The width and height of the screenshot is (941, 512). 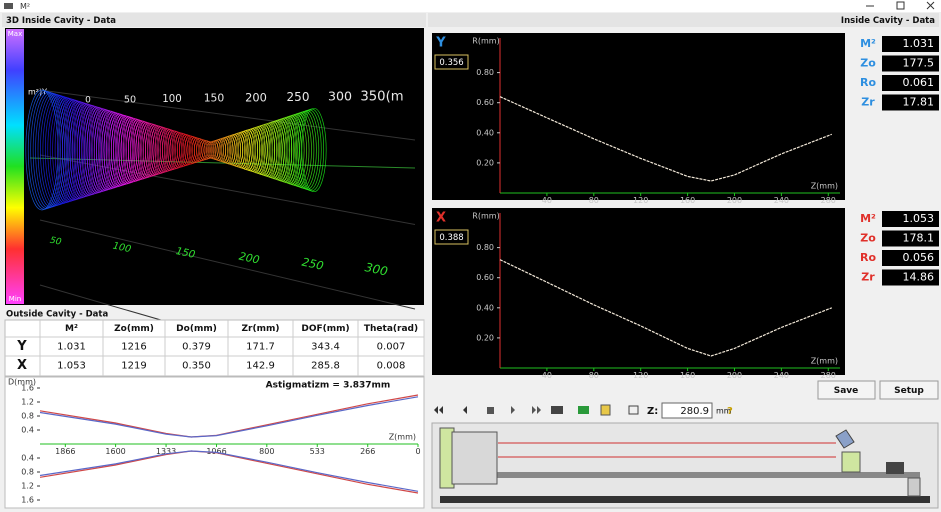 I want to click on x-tick-label: 40, so click(x=547, y=200).